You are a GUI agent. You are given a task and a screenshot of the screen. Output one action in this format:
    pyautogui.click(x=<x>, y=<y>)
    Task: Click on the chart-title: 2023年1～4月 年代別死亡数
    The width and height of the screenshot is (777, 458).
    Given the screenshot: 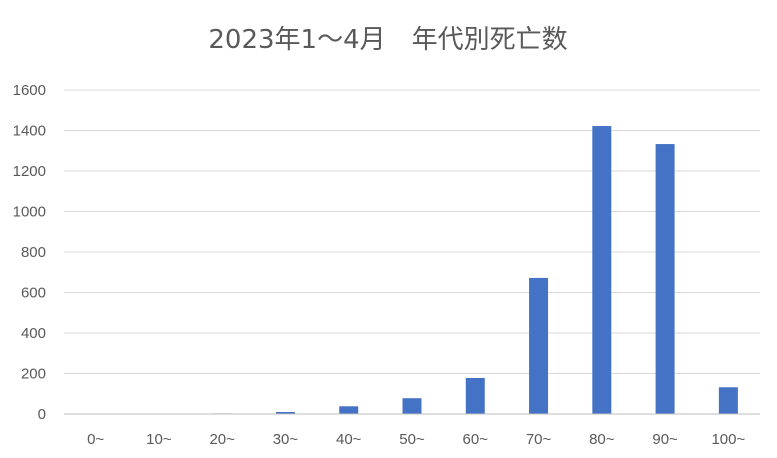 What is the action you would take?
    pyautogui.click(x=387, y=40)
    